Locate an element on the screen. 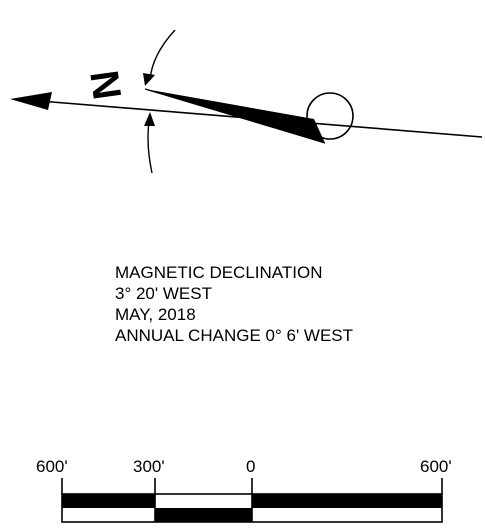  true-north-arrowhead is located at coordinates (31, 101).